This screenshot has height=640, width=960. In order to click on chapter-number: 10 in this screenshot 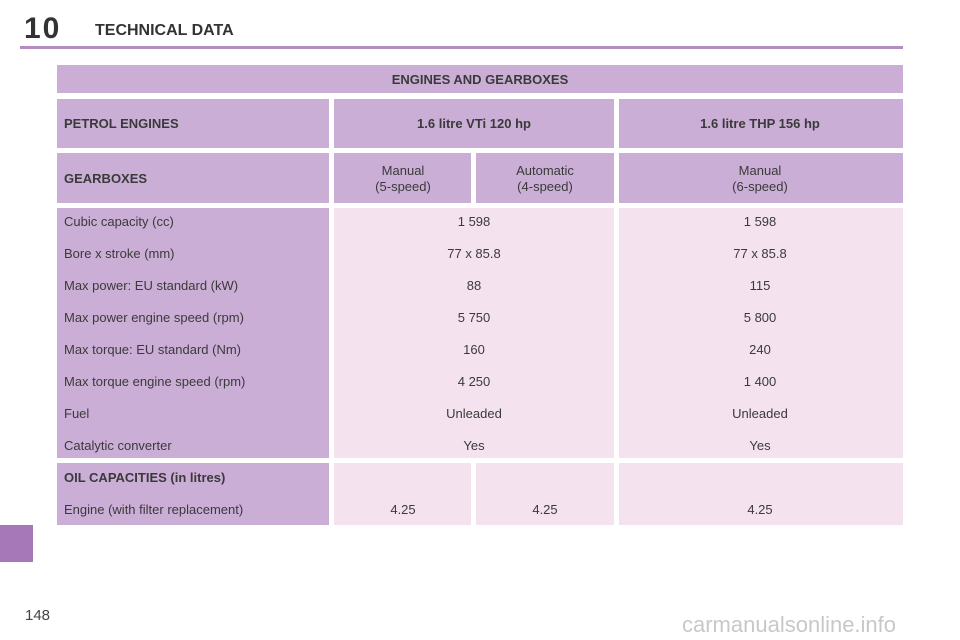, I will do `click(43, 28)`.